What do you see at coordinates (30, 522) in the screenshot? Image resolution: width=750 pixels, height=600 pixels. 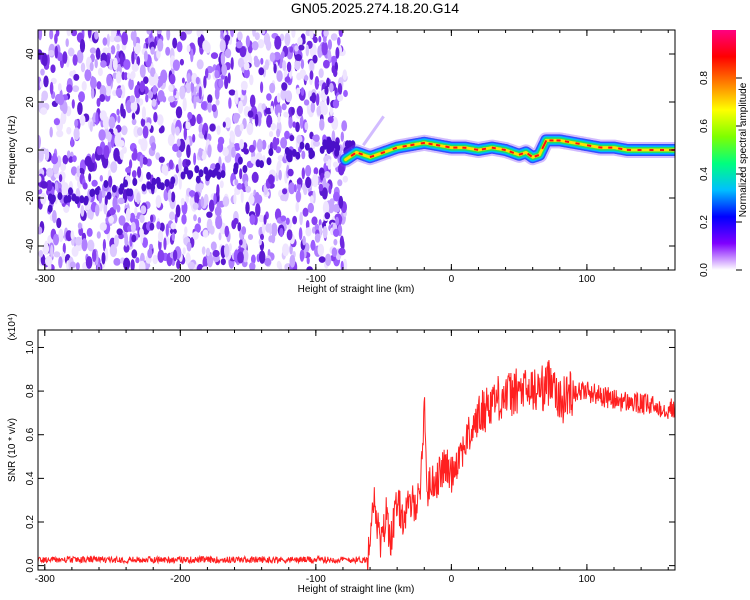 I see `y-tick-label: 0.2` at bounding box center [30, 522].